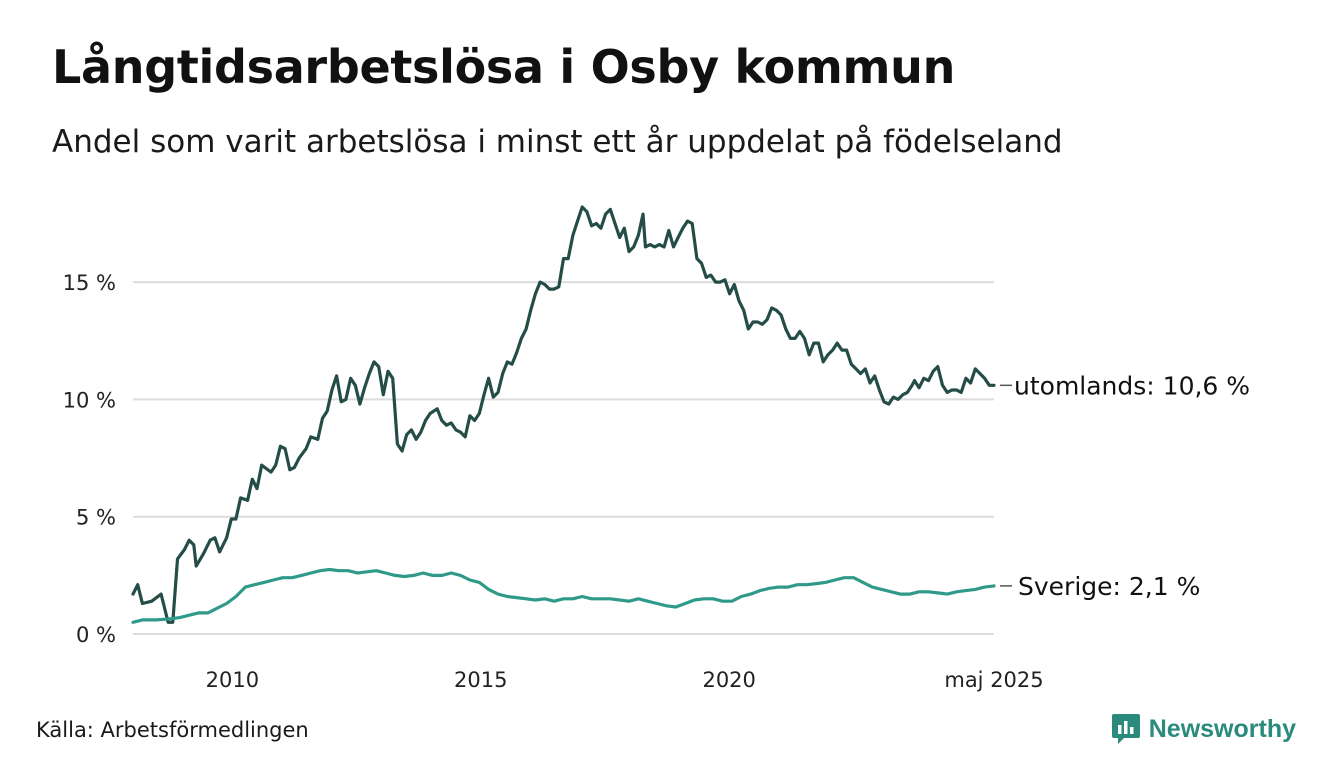 The image size is (1340, 780). What do you see at coordinates (89, 459) in the screenshot?
I see `y-axis-ticks: 0 % 5 % 10 % 15 %` at bounding box center [89, 459].